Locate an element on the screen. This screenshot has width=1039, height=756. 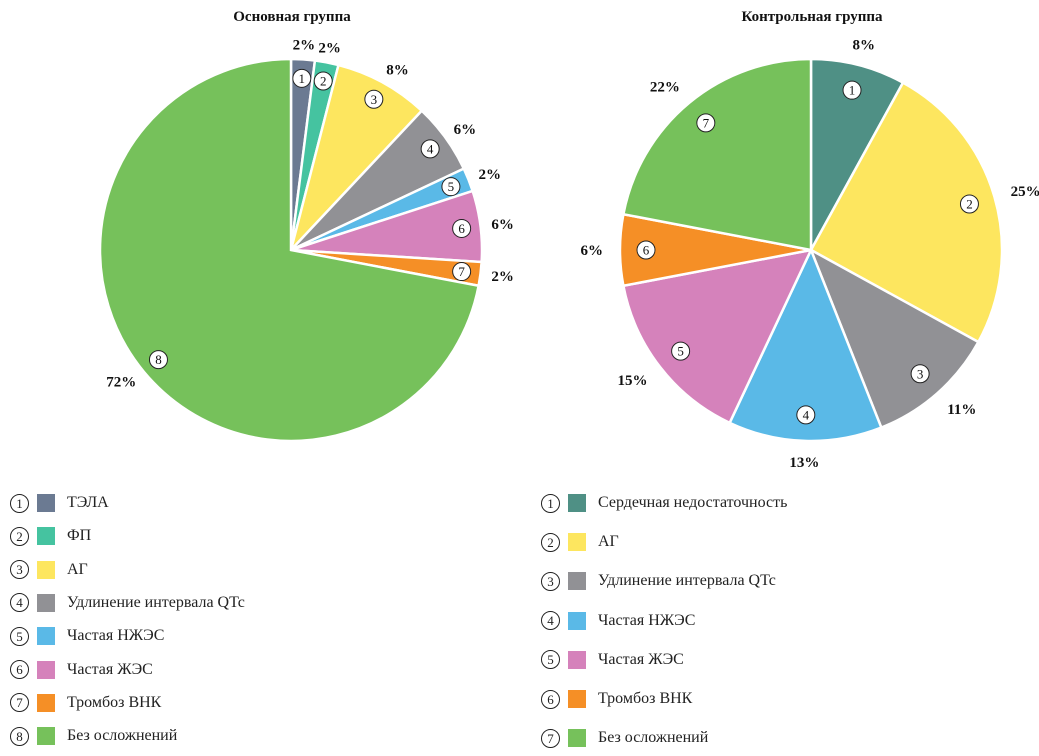
slice-percent-label-main-5: 2% is located at coordinates (490, 175).